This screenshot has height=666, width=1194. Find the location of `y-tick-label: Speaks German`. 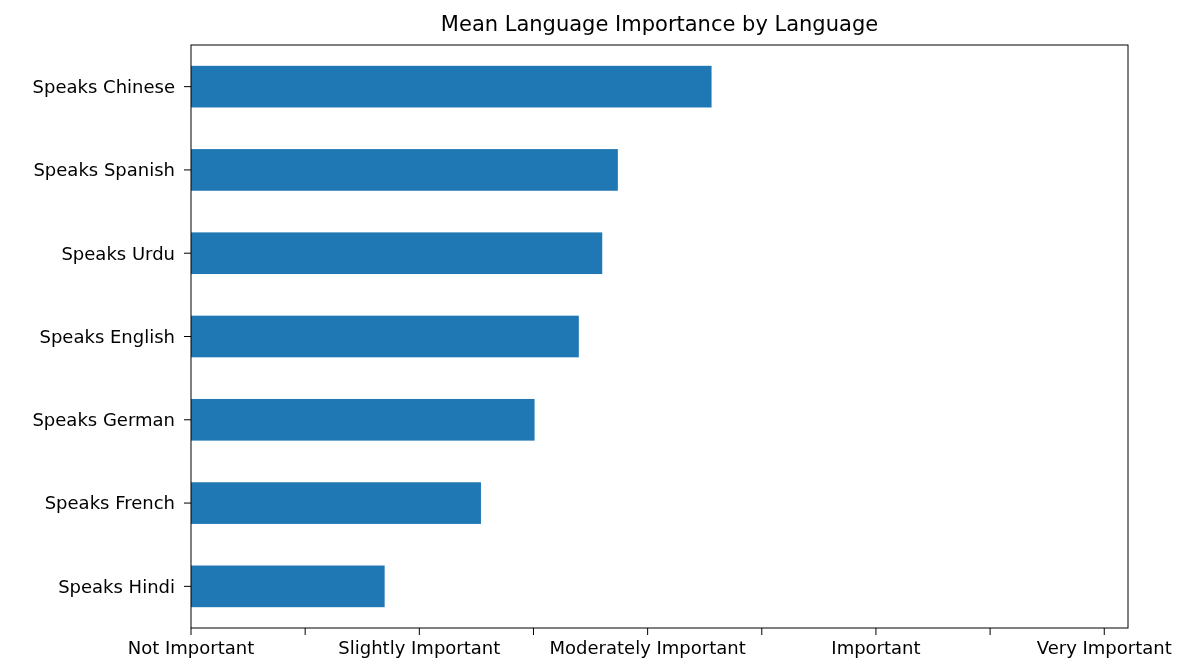

y-tick-label: Speaks German is located at coordinates (103, 420).